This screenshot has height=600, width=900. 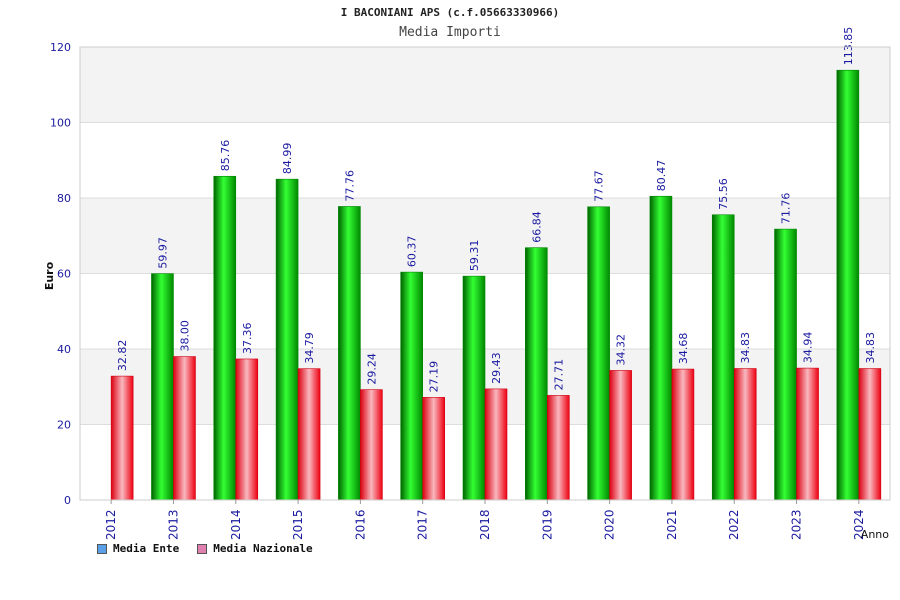 What do you see at coordinates (146, 548) in the screenshot?
I see `legend-label-media-ente: Media Ente` at bounding box center [146, 548].